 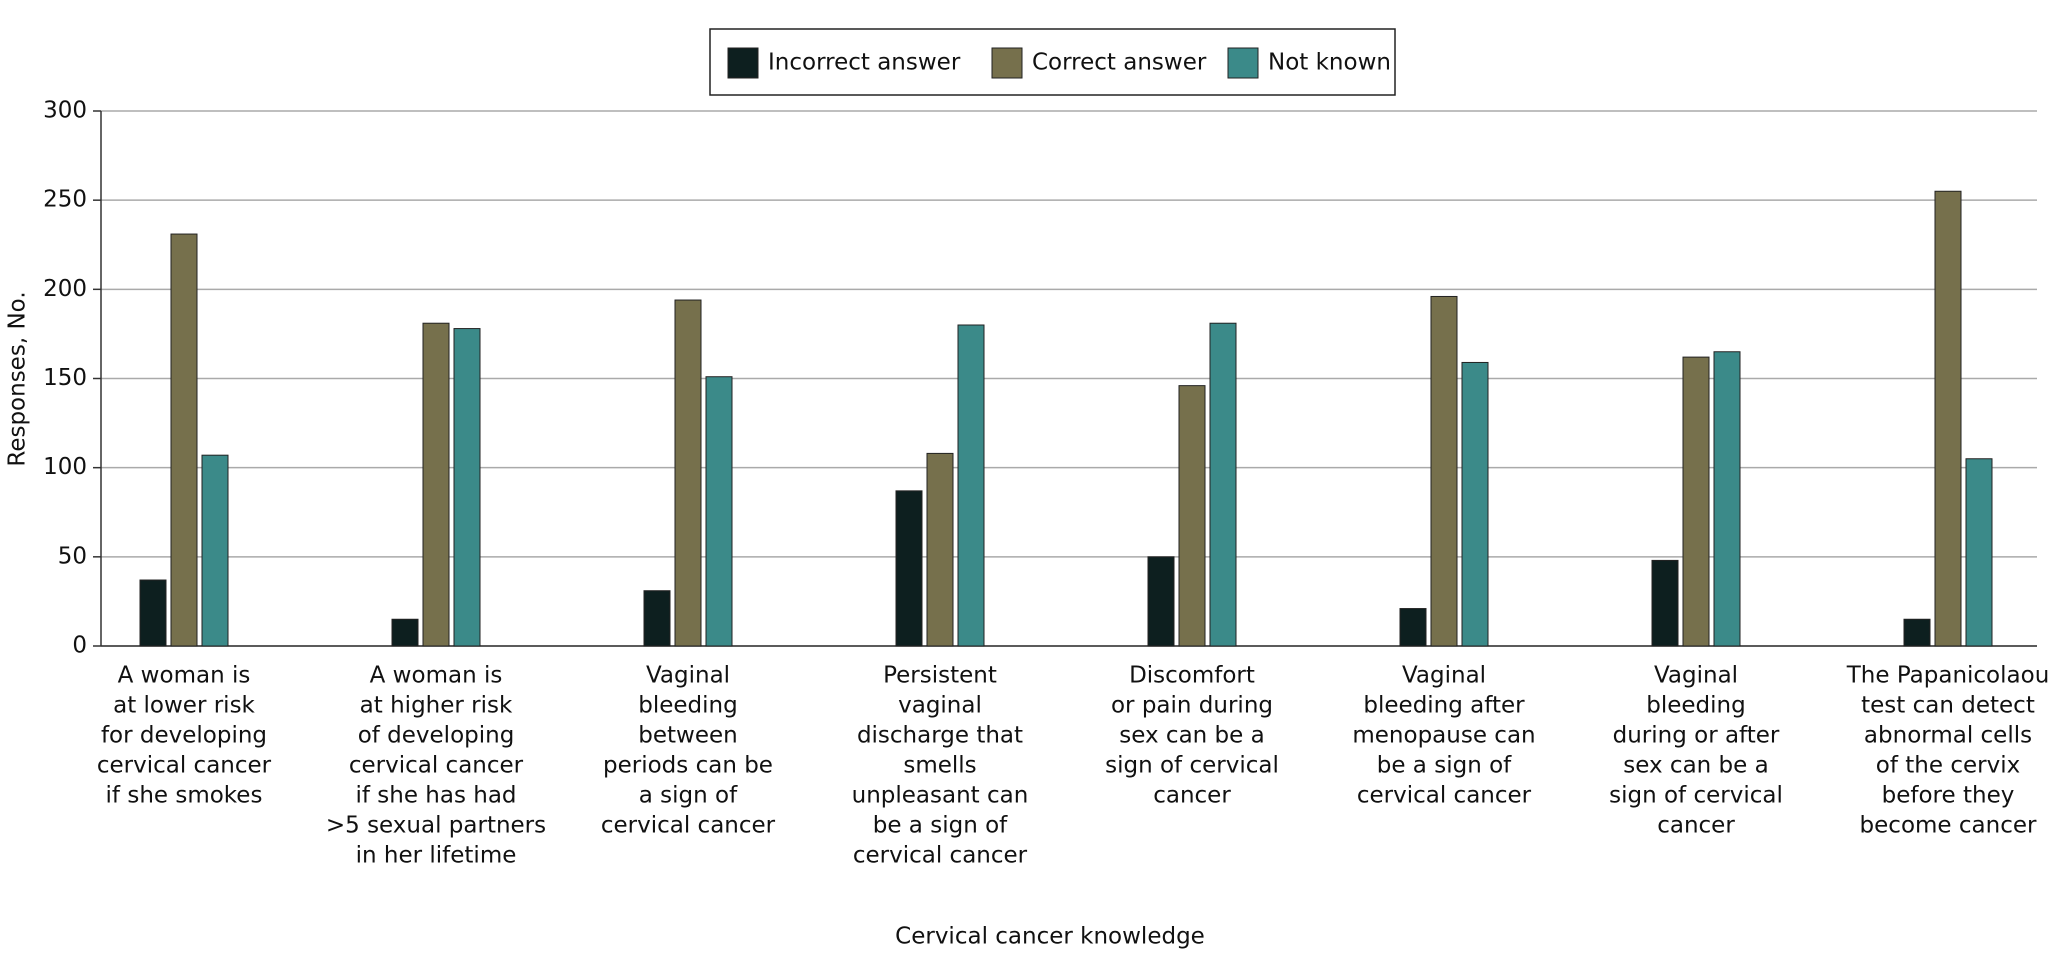 I want to click on y-tick-label: 250, so click(x=65, y=200).